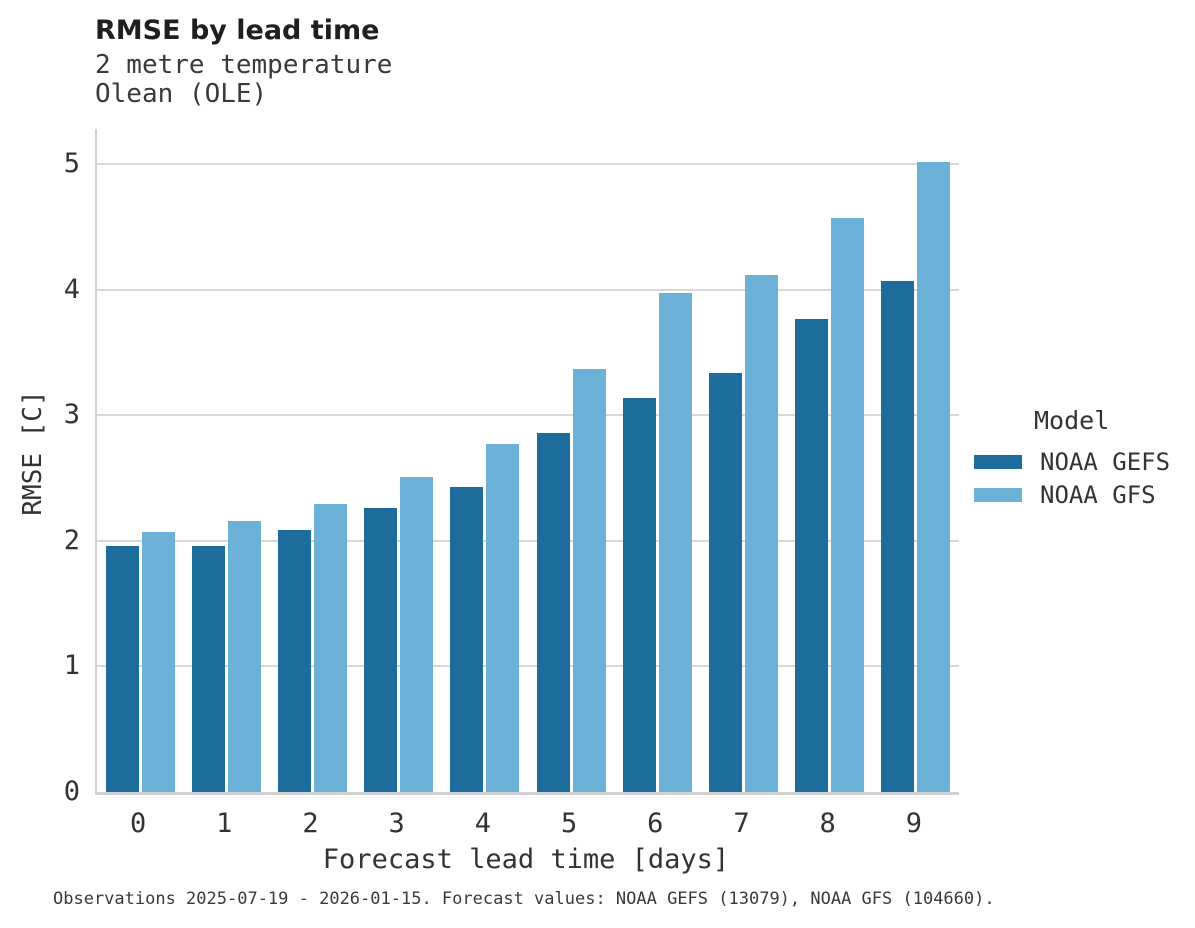  I want to click on x-tick-label-7: 7, so click(741, 823).